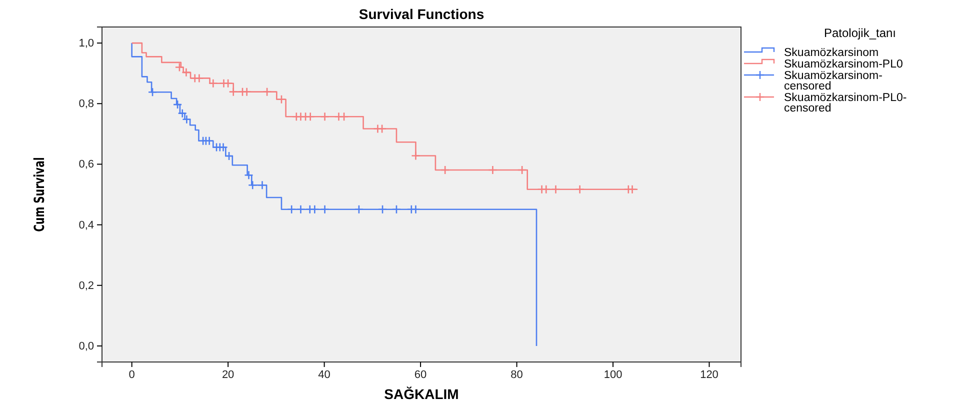 The width and height of the screenshot is (975, 408). What do you see at coordinates (421, 394) in the screenshot?
I see `x-axis-title: SAĞKALIM` at bounding box center [421, 394].